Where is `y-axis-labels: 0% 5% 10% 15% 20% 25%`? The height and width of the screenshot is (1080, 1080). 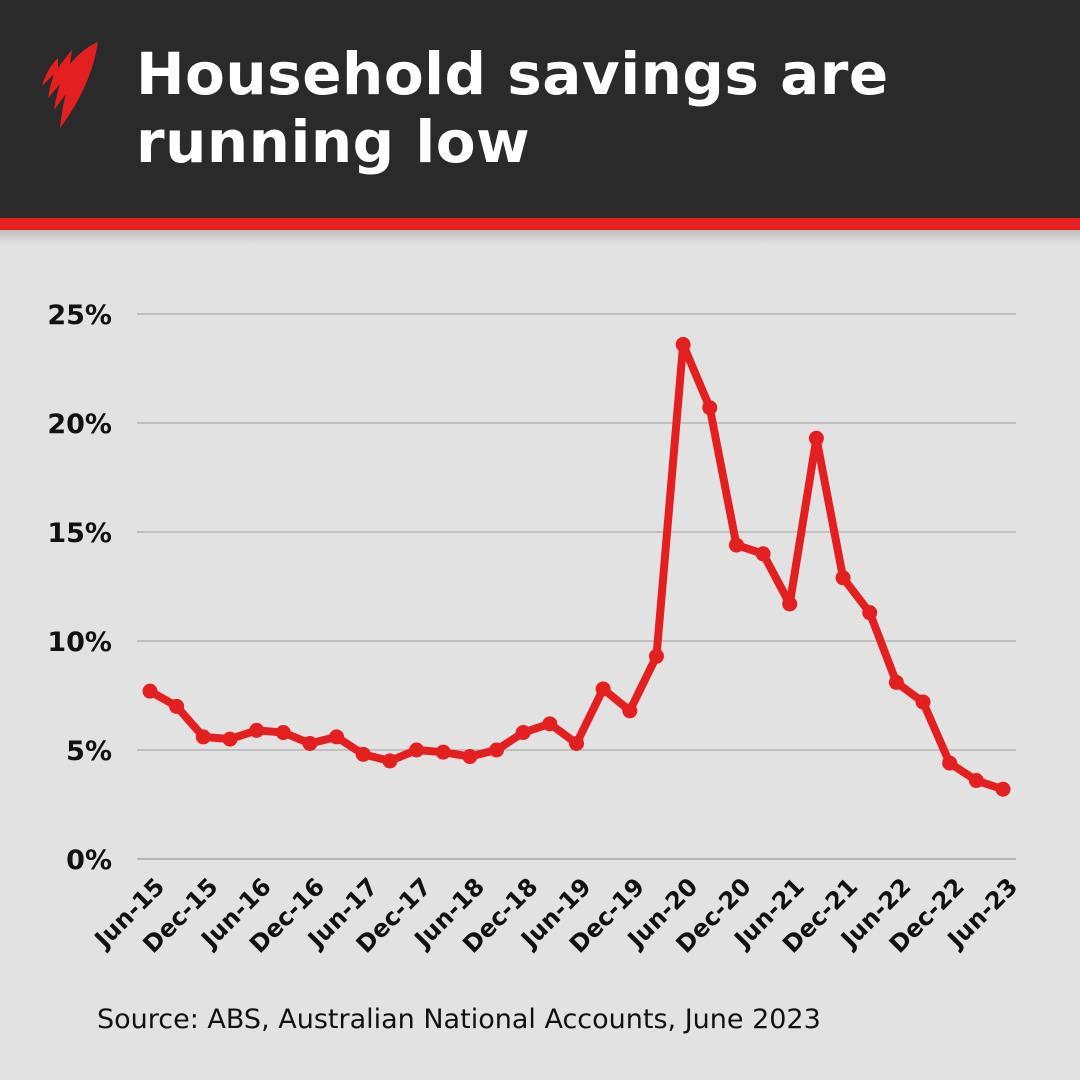 y-axis-labels: 0% 5% 10% 15% 20% 25% is located at coordinates (79, 588).